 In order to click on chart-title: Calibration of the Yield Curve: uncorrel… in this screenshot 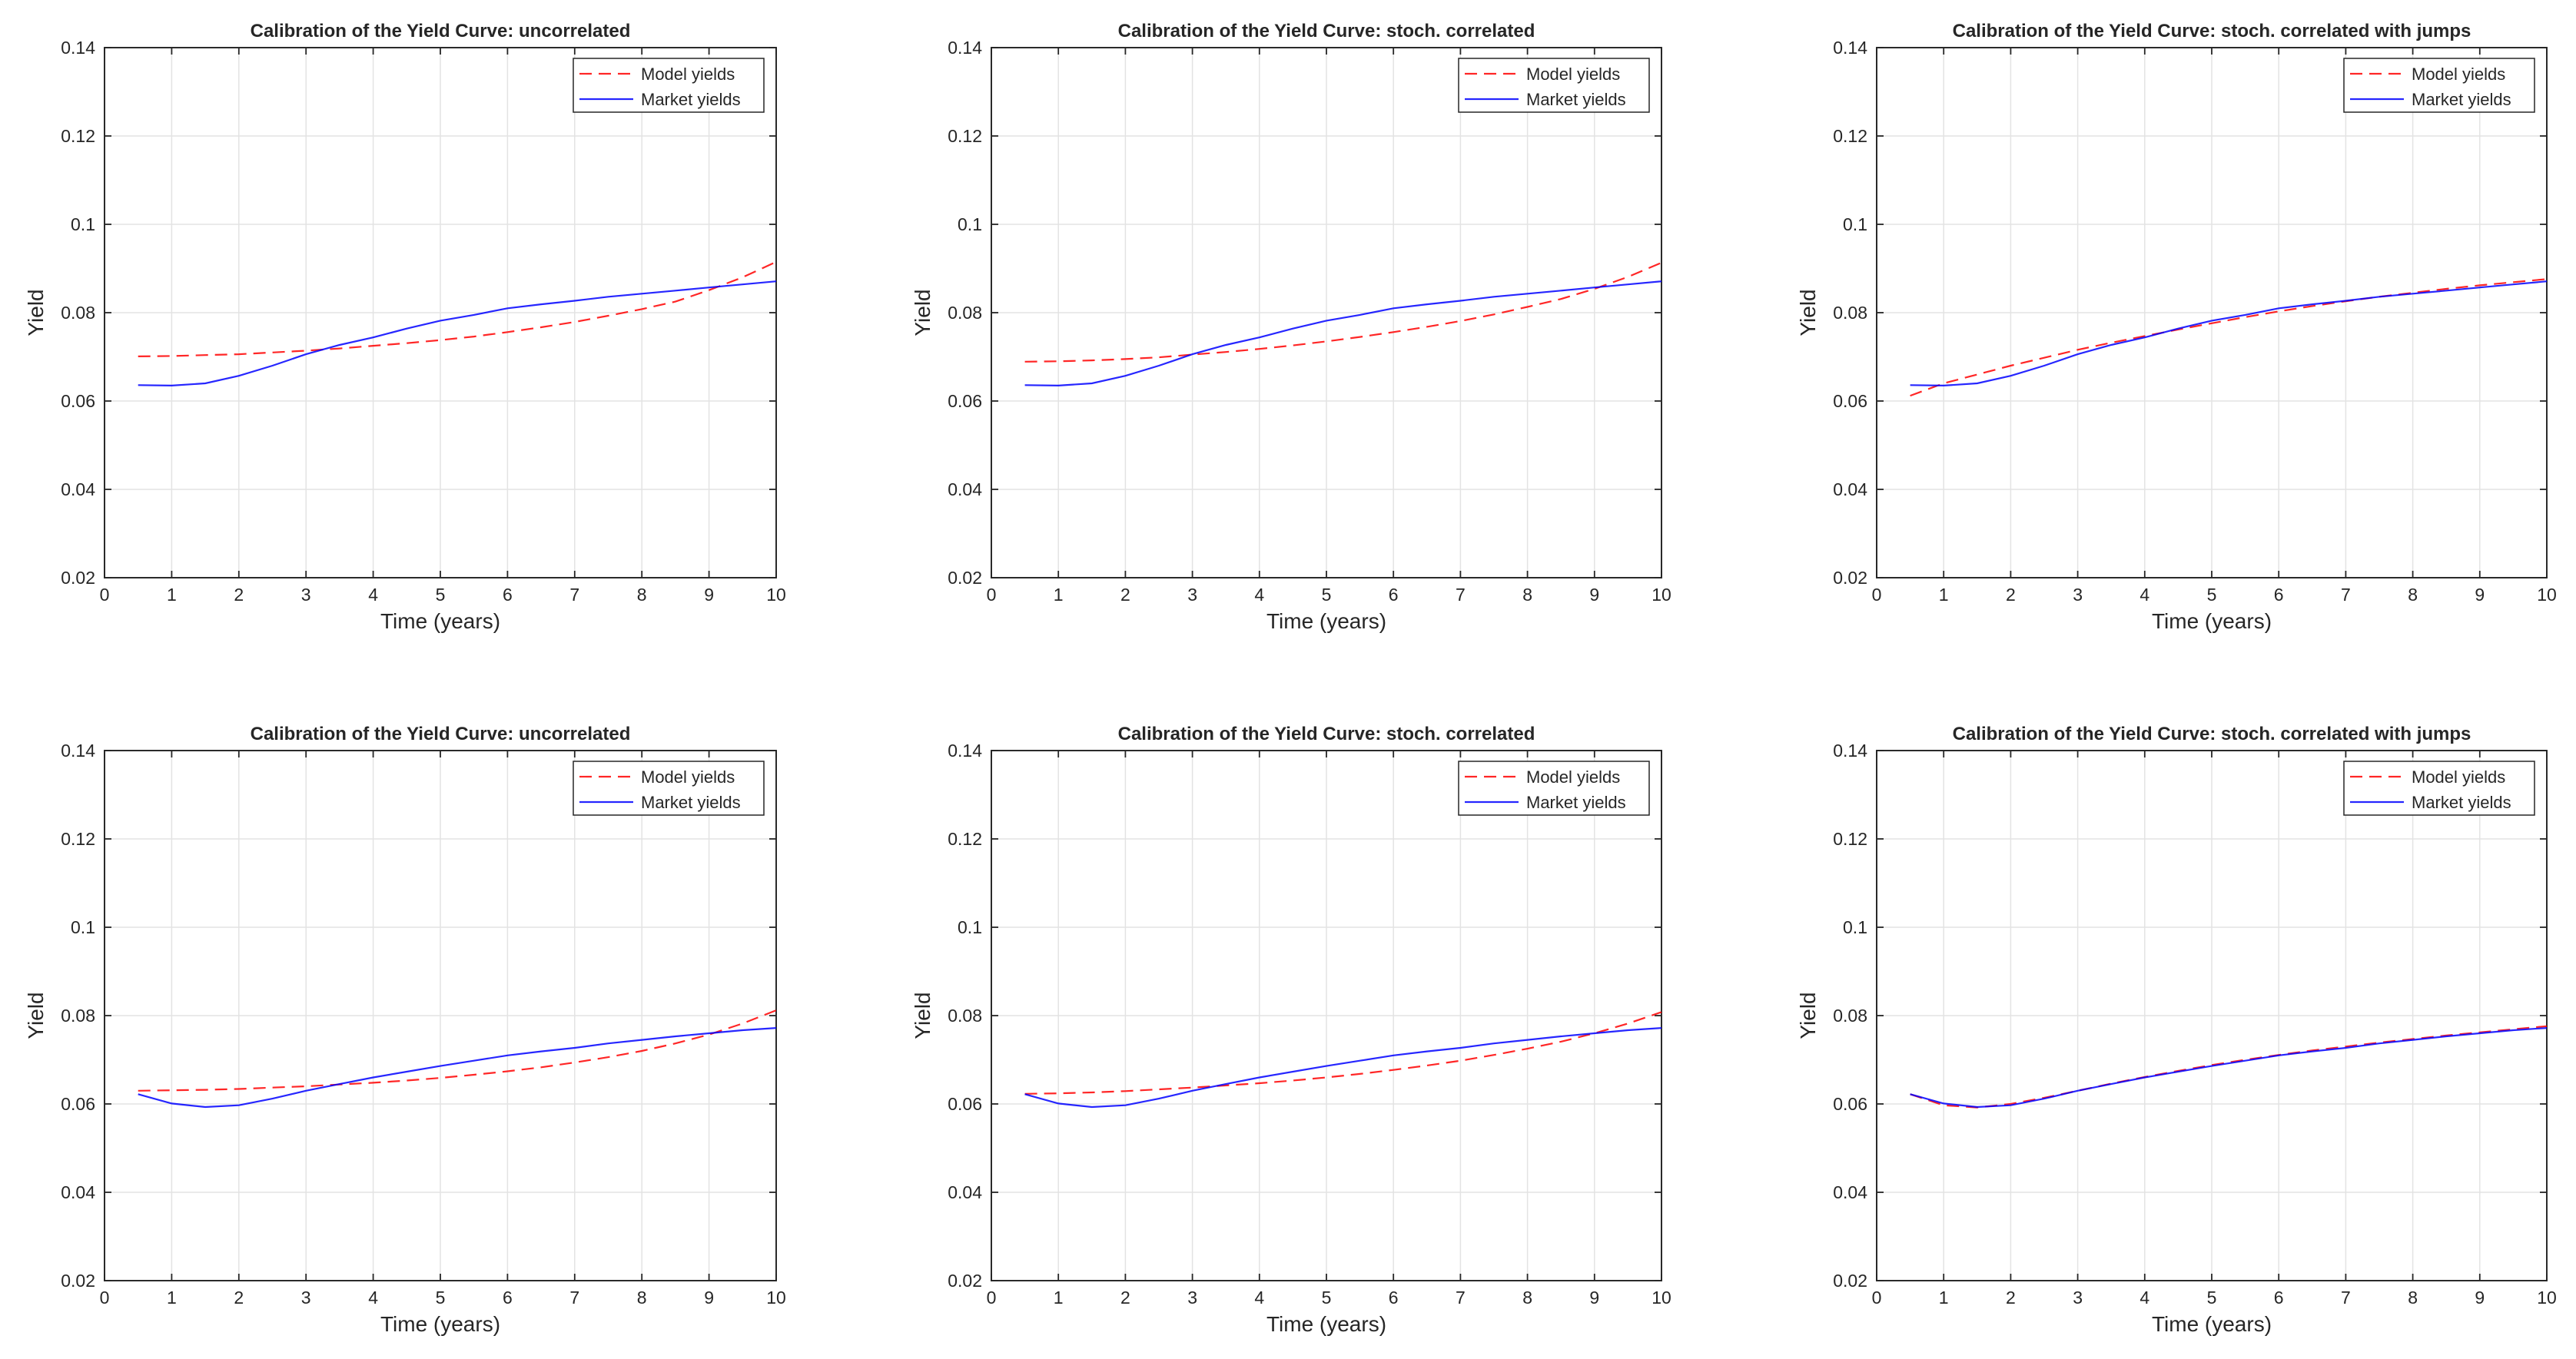, I will do `click(441, 31)`.